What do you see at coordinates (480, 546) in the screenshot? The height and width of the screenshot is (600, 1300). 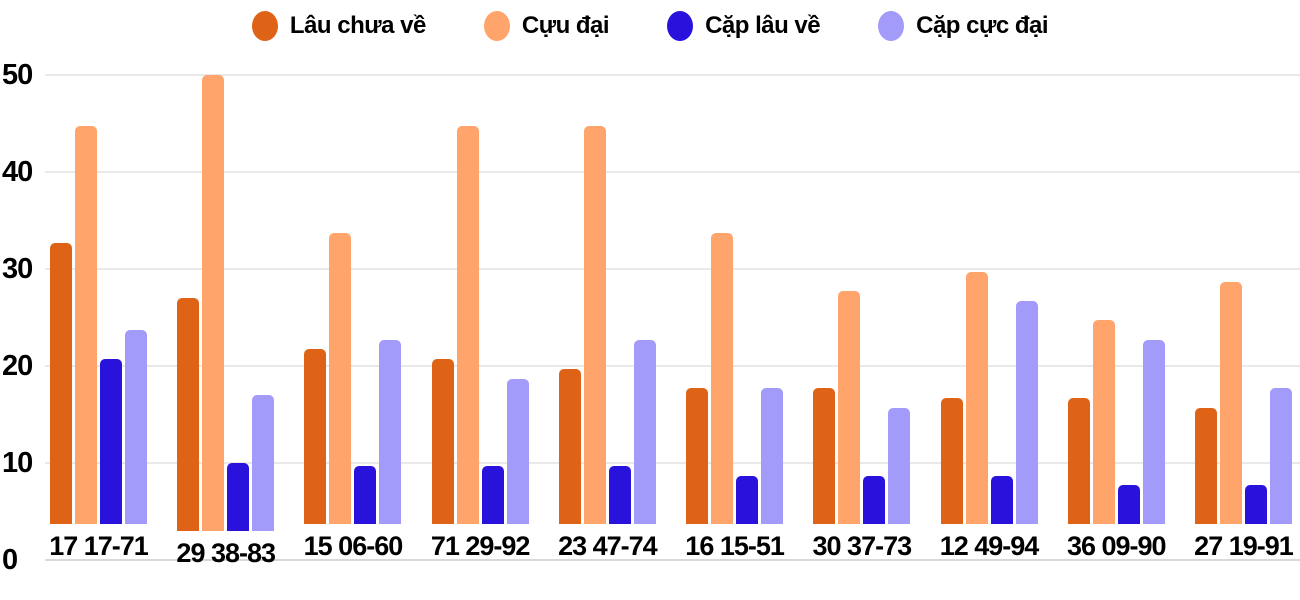 I see `x-axis-category-label: 71 29-92` at bounding box center [480, 546].